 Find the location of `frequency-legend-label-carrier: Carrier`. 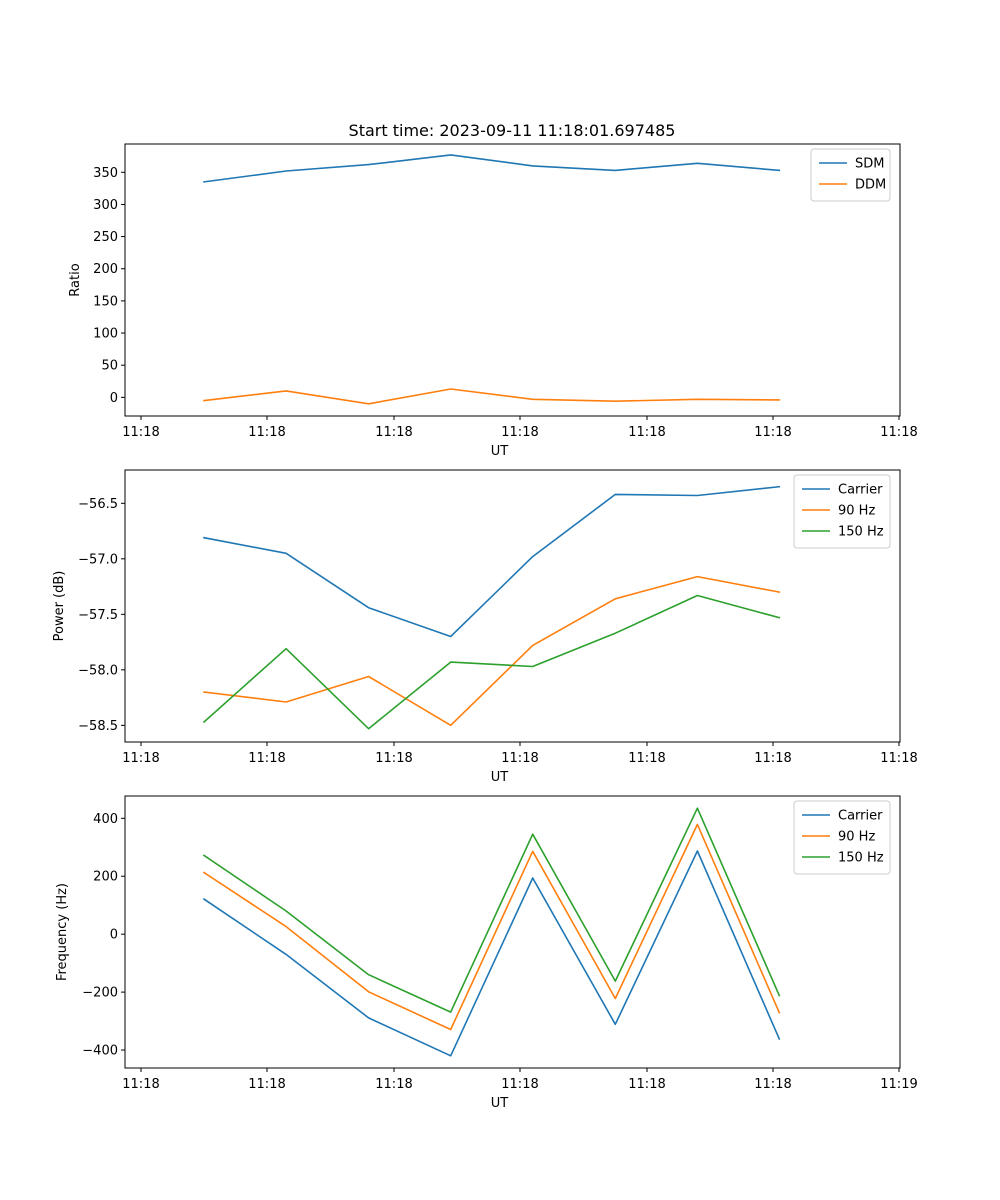

frequency-legend-label-carrier: Carrier is located at coordinates (860, 816).